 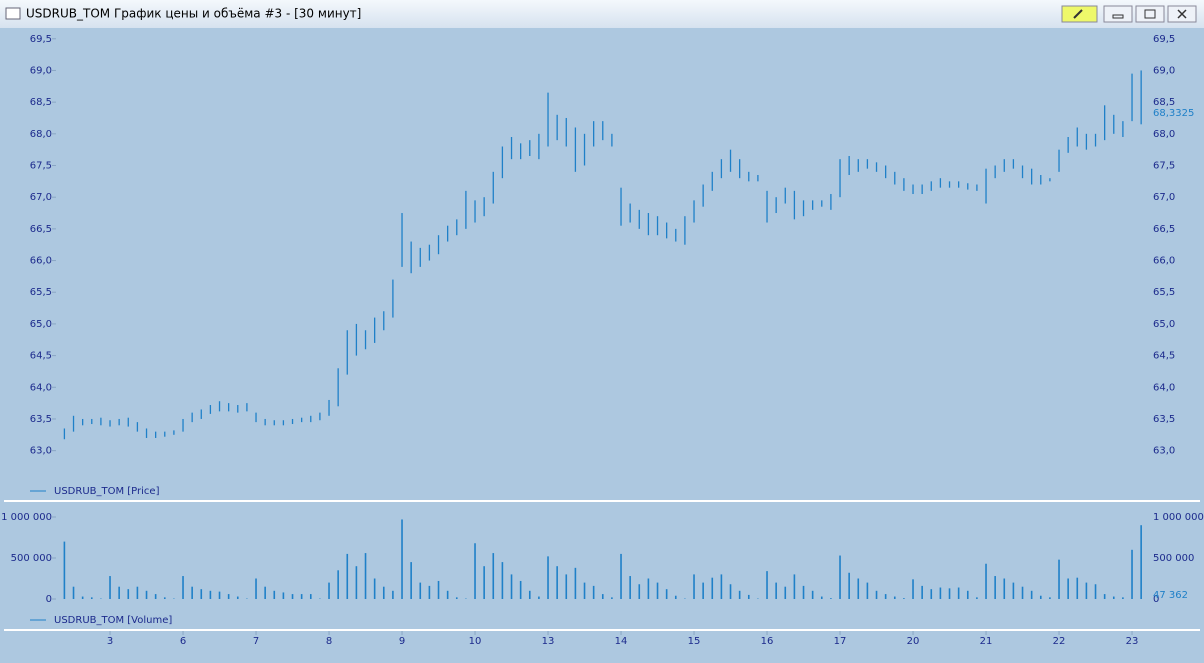 What do you see at coordinates (41, 419) in the screenshot?
I see `y-tick-label: 63,5` at bounding box center [41, 419].